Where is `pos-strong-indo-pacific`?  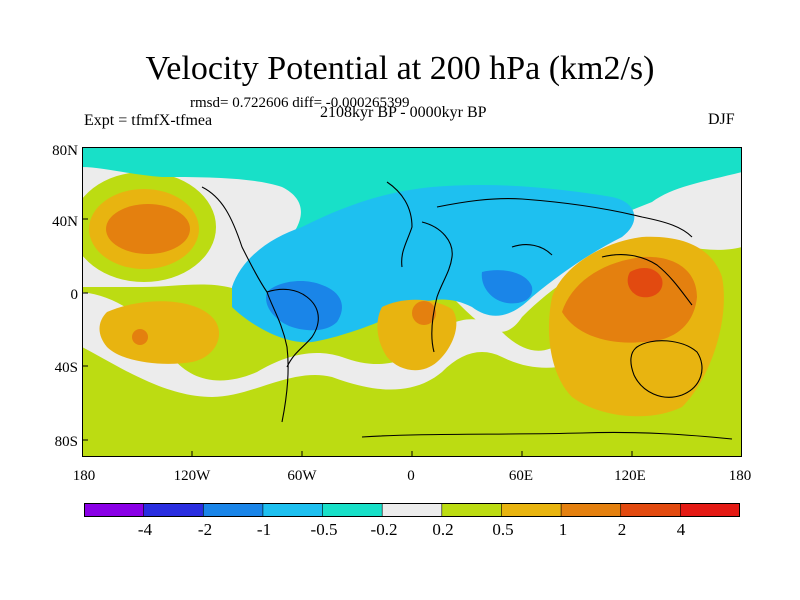
pos-strong-indo-pacific is located at coordinates (629, 299).